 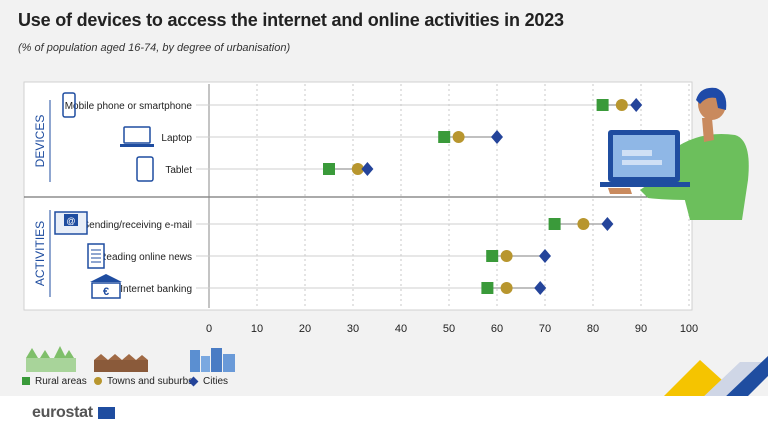 I want to click on x-tick-label: 40, so click(x=401, y=329).